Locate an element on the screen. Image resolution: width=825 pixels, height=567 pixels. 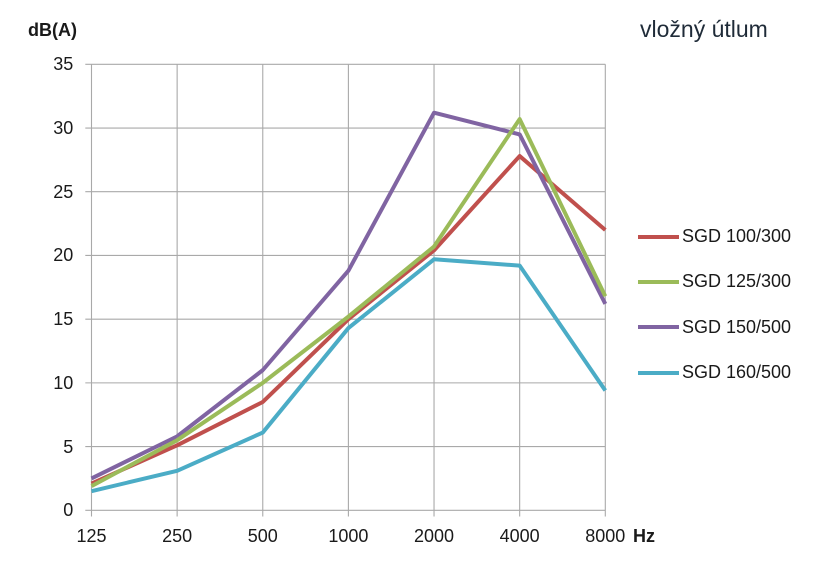
legend-label: SGD 125/300 is located at coordinates (737, 281).